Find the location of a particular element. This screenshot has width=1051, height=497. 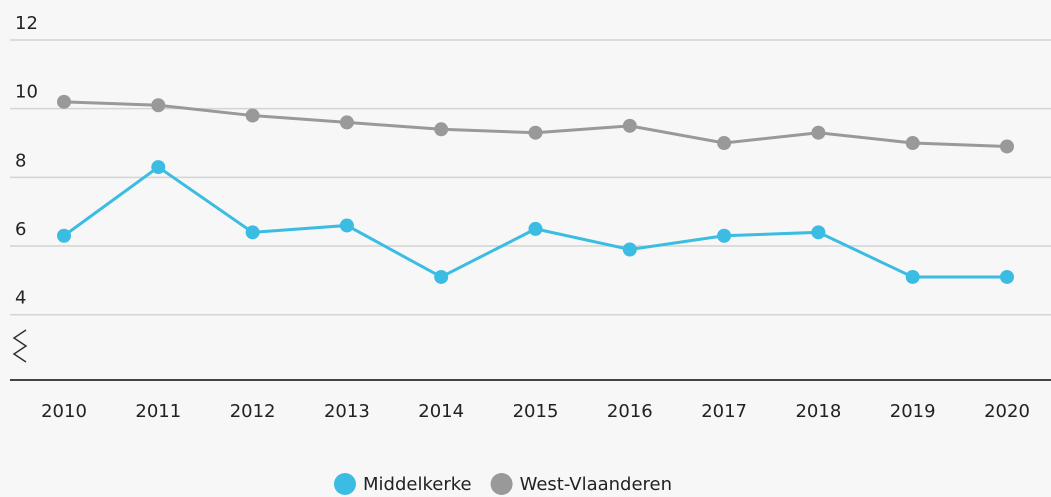

x-tick-label: 2020 is located at coordinates (1007, 411).